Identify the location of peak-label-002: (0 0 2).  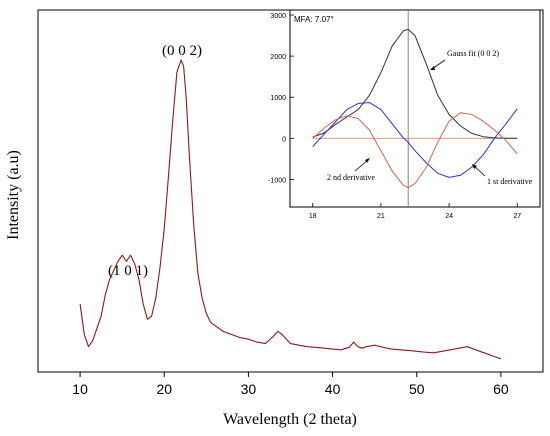
(182, 51).